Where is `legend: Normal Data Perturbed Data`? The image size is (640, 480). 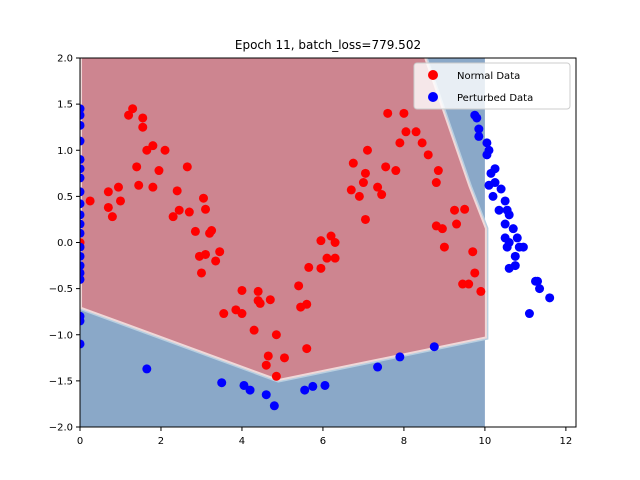 legend: Normal Data Perturbed Data is located at coordinates (492, 86).